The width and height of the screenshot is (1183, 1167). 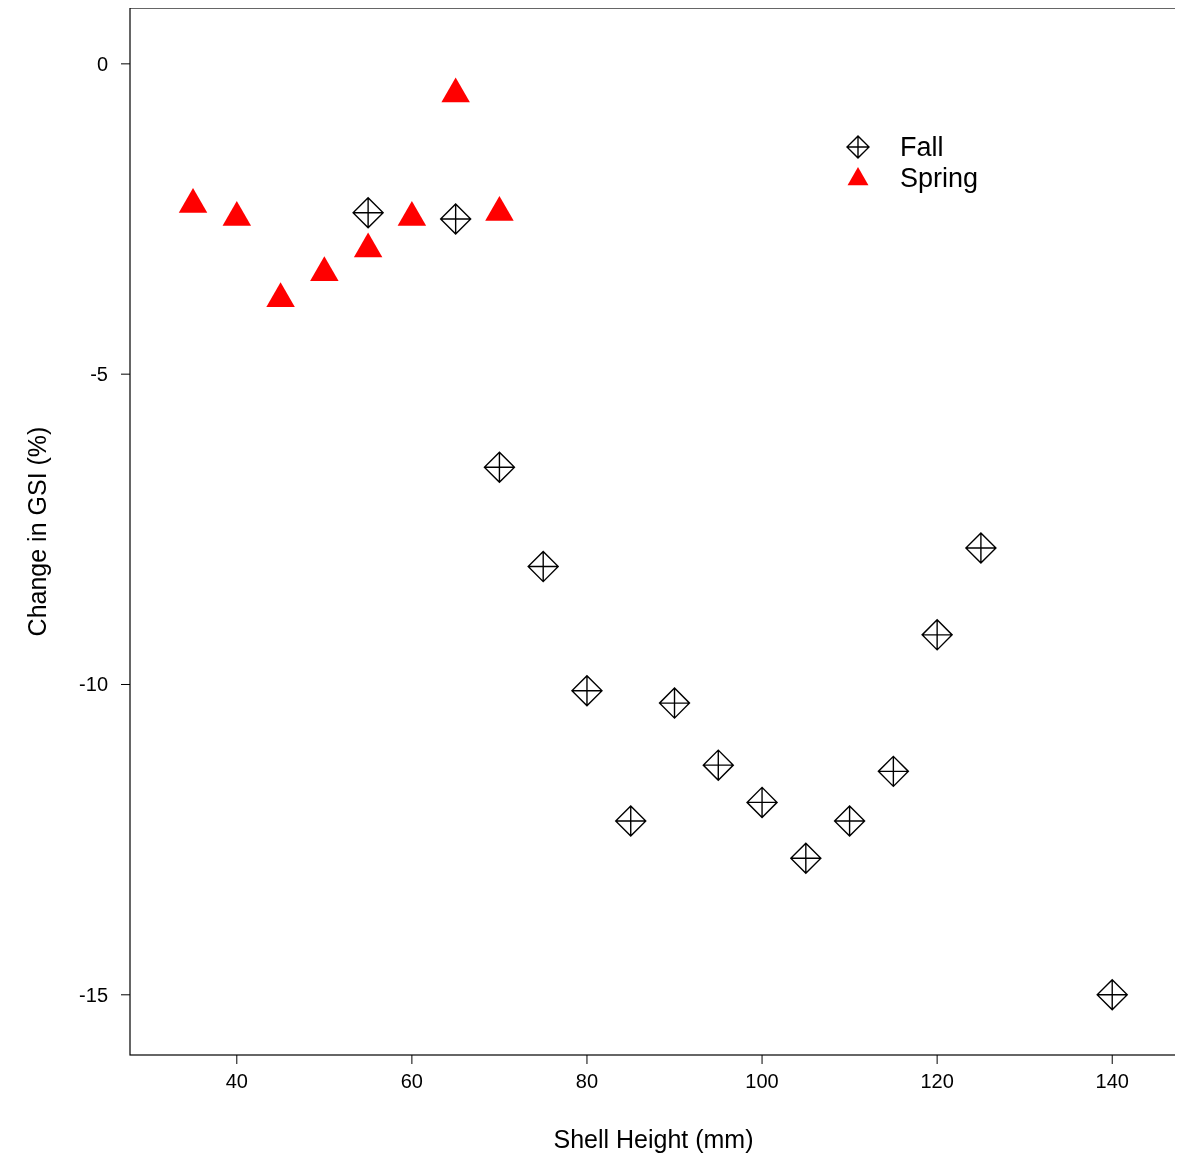 What do you see at coordinates (1112, 1081) in the screenshot?
I see `x-tick-label: 140` at bounding box center [1112, 1081].